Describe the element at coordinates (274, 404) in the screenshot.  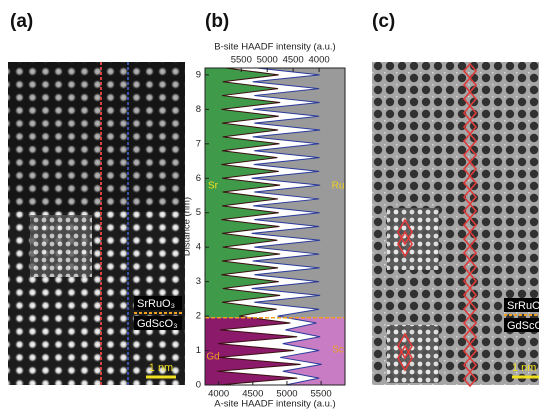
I see `axis-label: A-site HAADF intensity (a.u.)` at that location.